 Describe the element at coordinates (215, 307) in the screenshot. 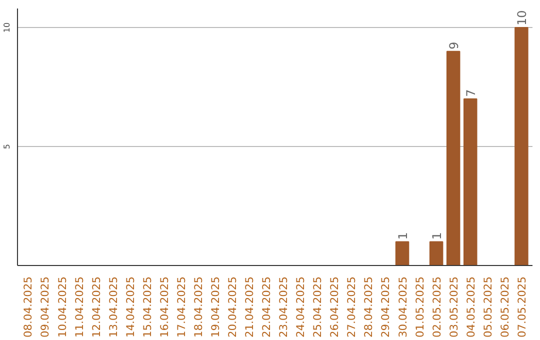

I see `x-tick-label: 19.04.2025` at that location.